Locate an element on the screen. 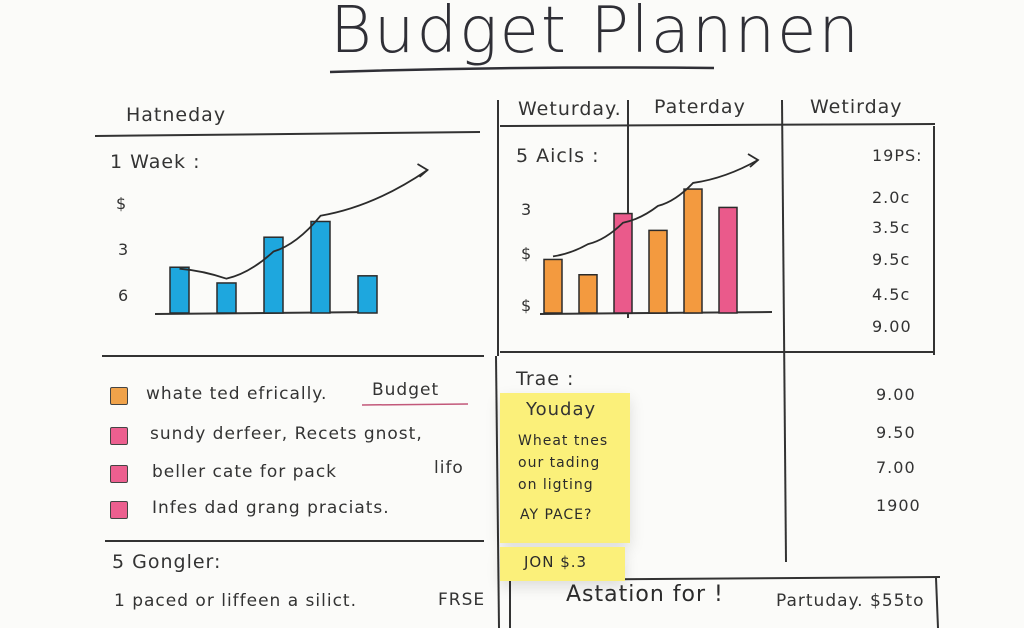  trae-label: Trae : is located at coordinates (545, 379).